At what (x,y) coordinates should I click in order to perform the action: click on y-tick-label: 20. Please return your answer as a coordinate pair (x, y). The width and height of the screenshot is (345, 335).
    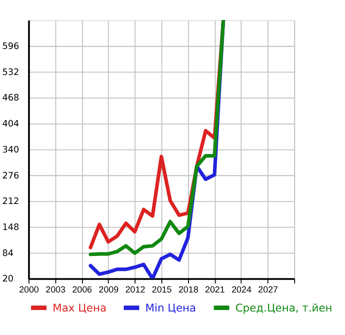
    Looking at the image, I should click on (8, 279).